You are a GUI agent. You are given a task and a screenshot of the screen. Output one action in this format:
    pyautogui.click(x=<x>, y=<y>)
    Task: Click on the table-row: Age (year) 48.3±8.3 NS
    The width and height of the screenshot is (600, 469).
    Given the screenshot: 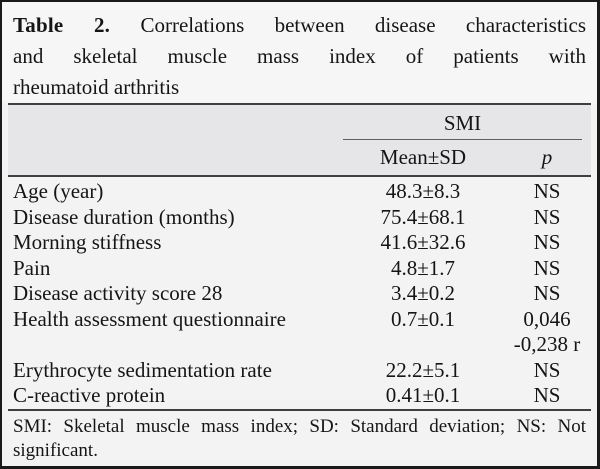 What is the action you would take?
    pyautogui.click(x=299, y=192)
    